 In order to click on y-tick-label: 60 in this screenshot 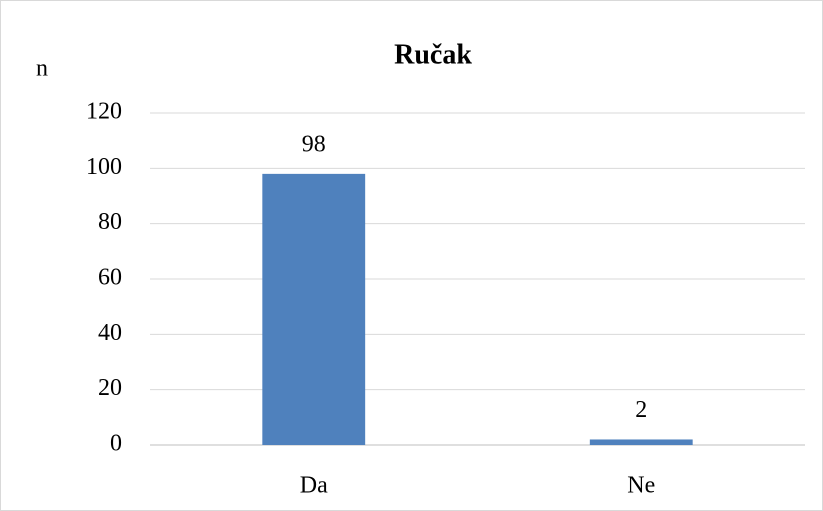, I will do `click(110, 278)`.